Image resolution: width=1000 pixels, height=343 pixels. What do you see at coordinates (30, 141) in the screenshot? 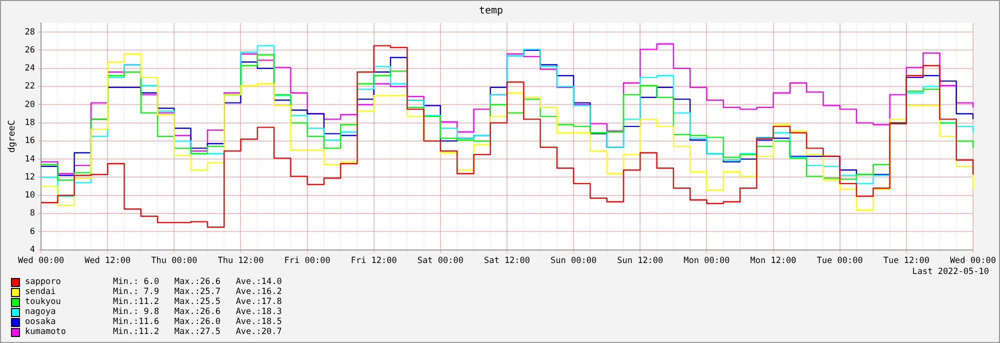
I see `y-tick-label: 16` at bounding box center [30, 141].